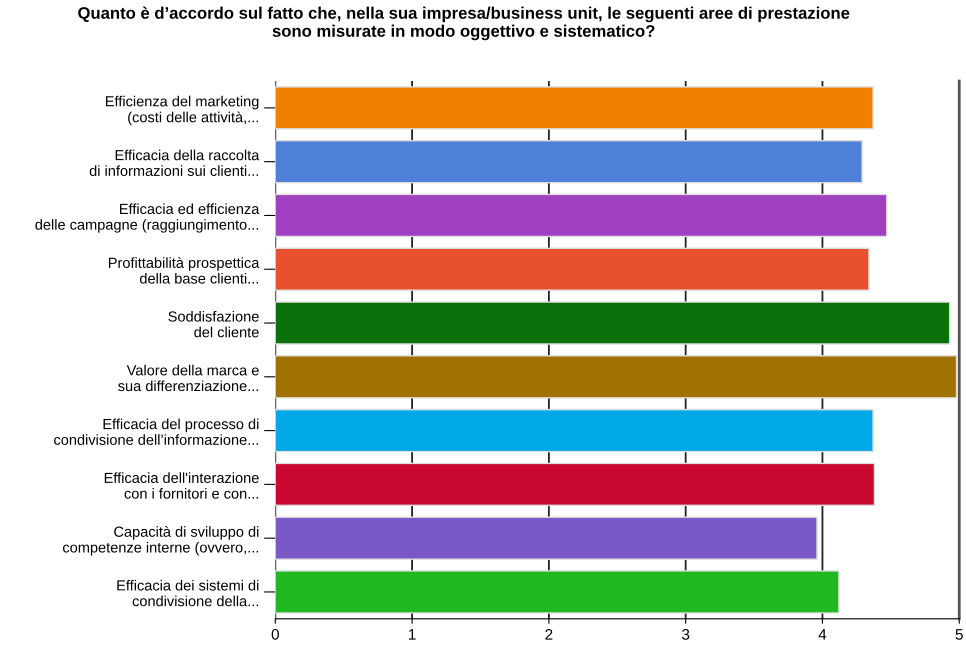  Describe the element at coordinates (822, 634) in the screenshot. I see `x-tick-label: 4` at that location.